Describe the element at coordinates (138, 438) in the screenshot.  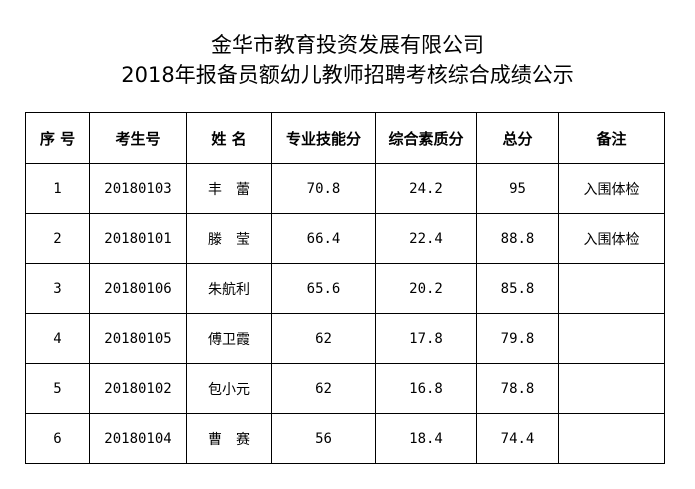
I see `cell-candidate-id: 20180104` at that location.